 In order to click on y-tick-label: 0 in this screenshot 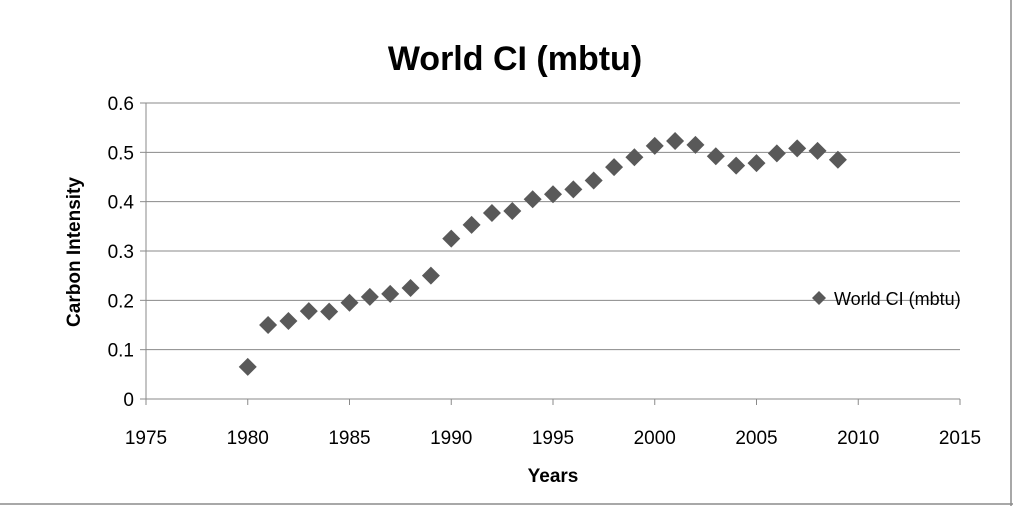, I will do `click(128, 400)`.